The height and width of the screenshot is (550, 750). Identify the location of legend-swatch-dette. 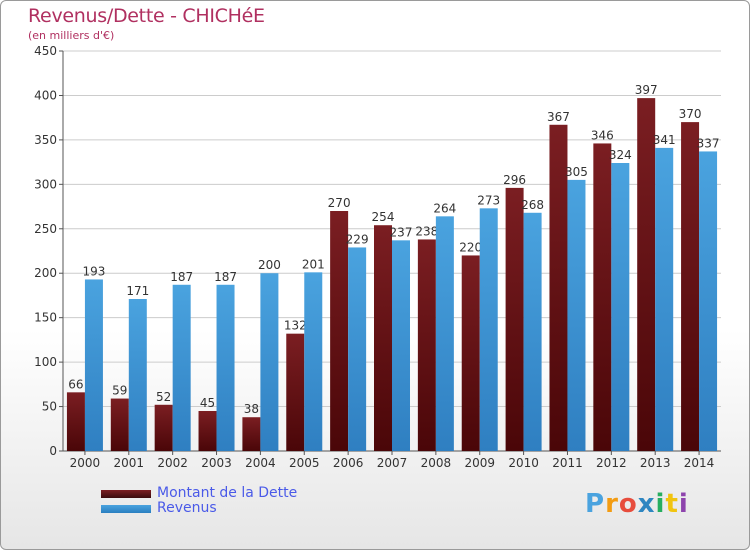
(126, 494).